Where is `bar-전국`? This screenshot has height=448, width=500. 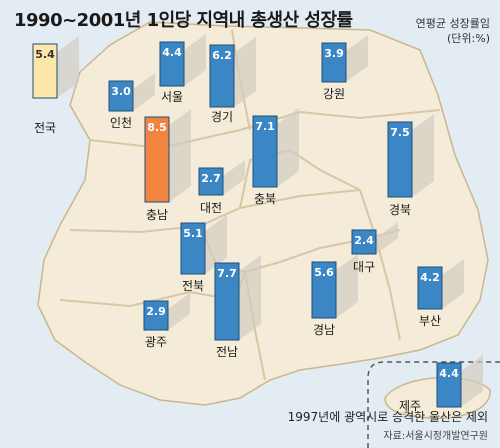
bar-전국 is located at coordinates (45, 71).